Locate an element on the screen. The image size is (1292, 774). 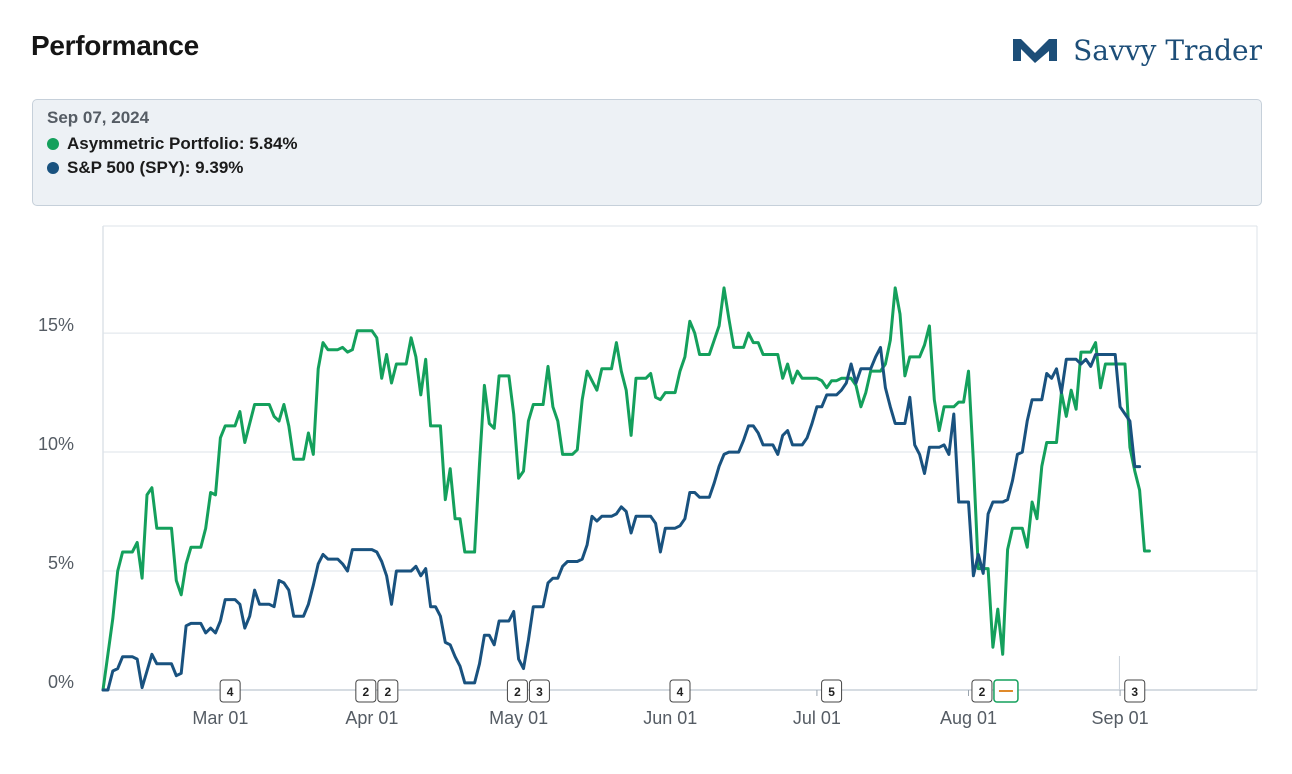
x-tick-label: Jun 01 is located at coordinates (670, 718).